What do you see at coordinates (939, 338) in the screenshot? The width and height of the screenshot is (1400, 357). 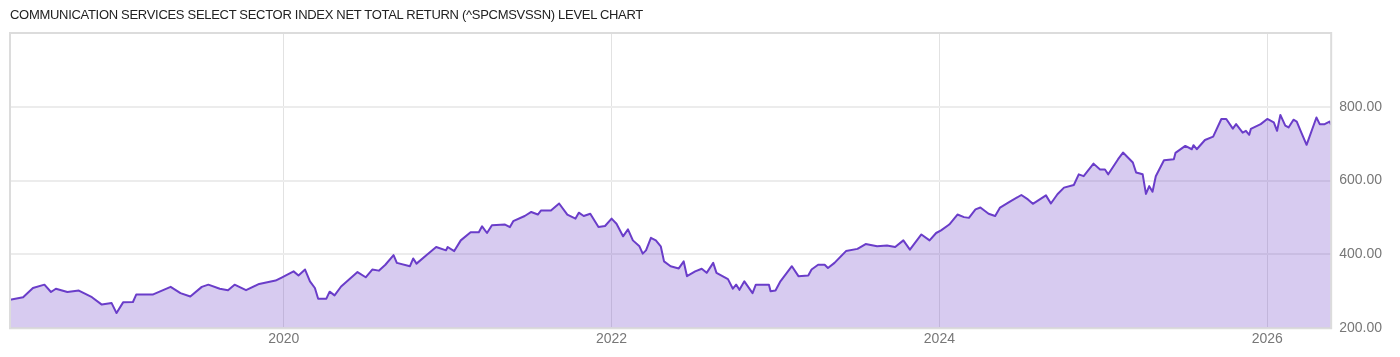 I see `x-tick-label: 2024` at bounding box center [939, 338].